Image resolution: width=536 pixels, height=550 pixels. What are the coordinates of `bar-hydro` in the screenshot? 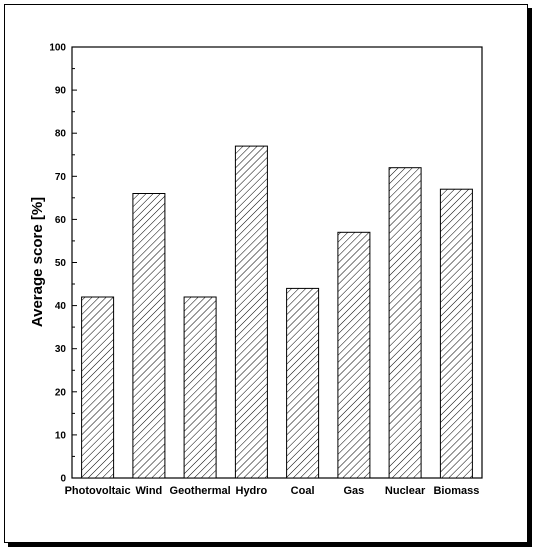 It's located at (251, 312).